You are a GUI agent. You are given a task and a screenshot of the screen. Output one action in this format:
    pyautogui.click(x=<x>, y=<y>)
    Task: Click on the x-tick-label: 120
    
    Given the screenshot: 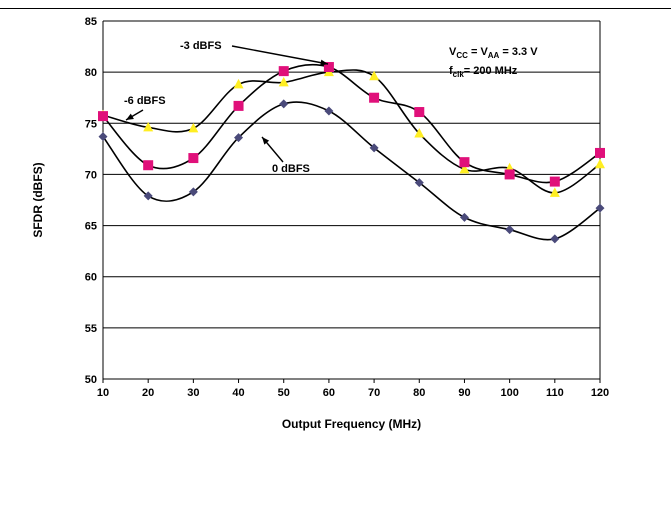 What is the action you would take?
    pyautogui.click(x=600, y=393)
    